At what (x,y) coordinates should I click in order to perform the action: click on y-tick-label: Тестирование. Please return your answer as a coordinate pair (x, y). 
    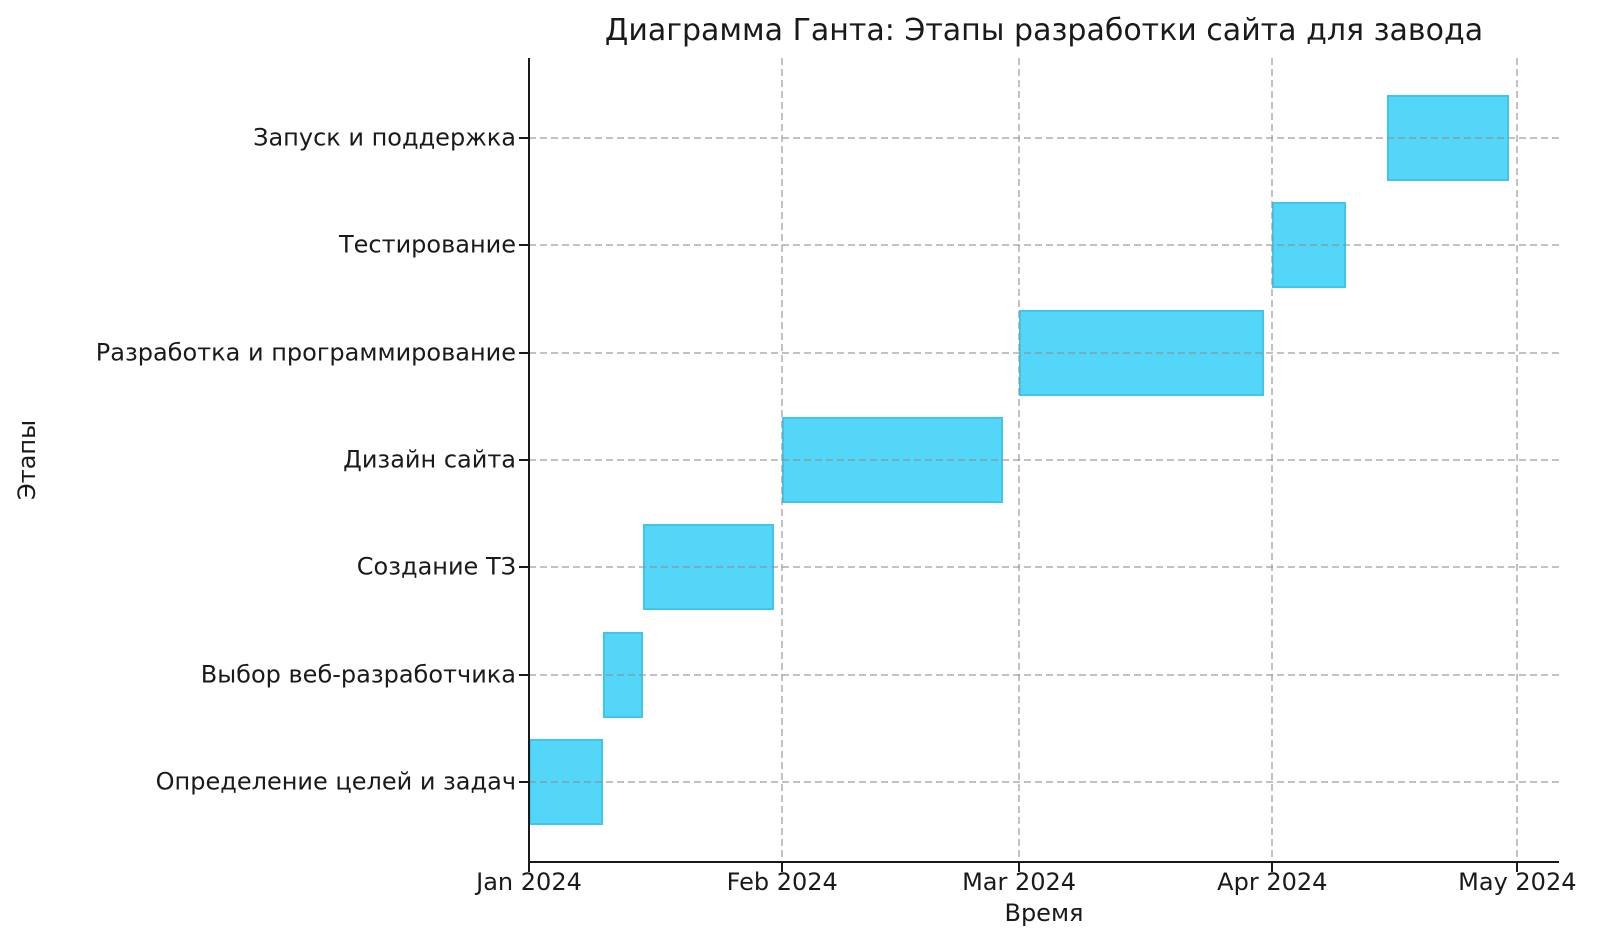
    Looking at the image, I should click on (427, 244).